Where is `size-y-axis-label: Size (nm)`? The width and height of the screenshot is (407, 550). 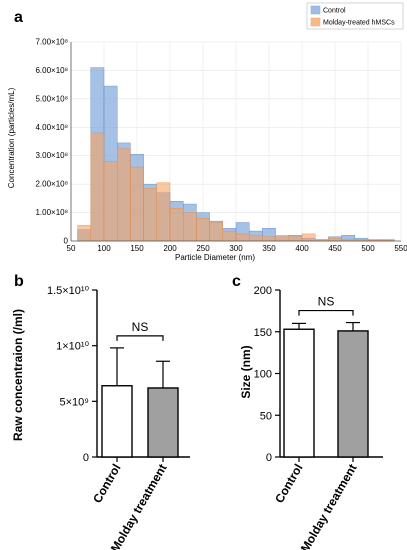 size-y-axis-label: Size (nm) is located at coordinates (246, 371).